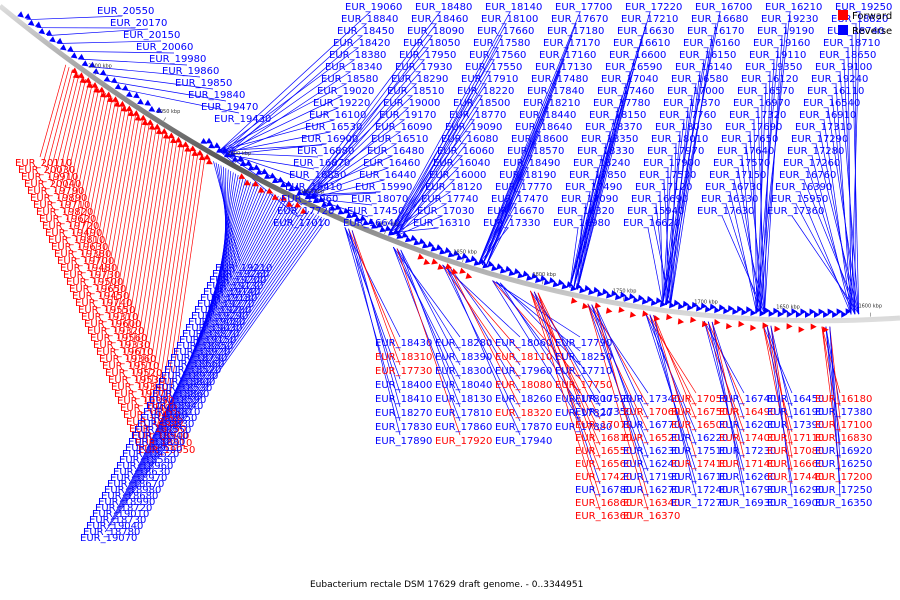 The image size is (900, 600). I want to click on gene-label: EUR_18240, so click(601, 163).